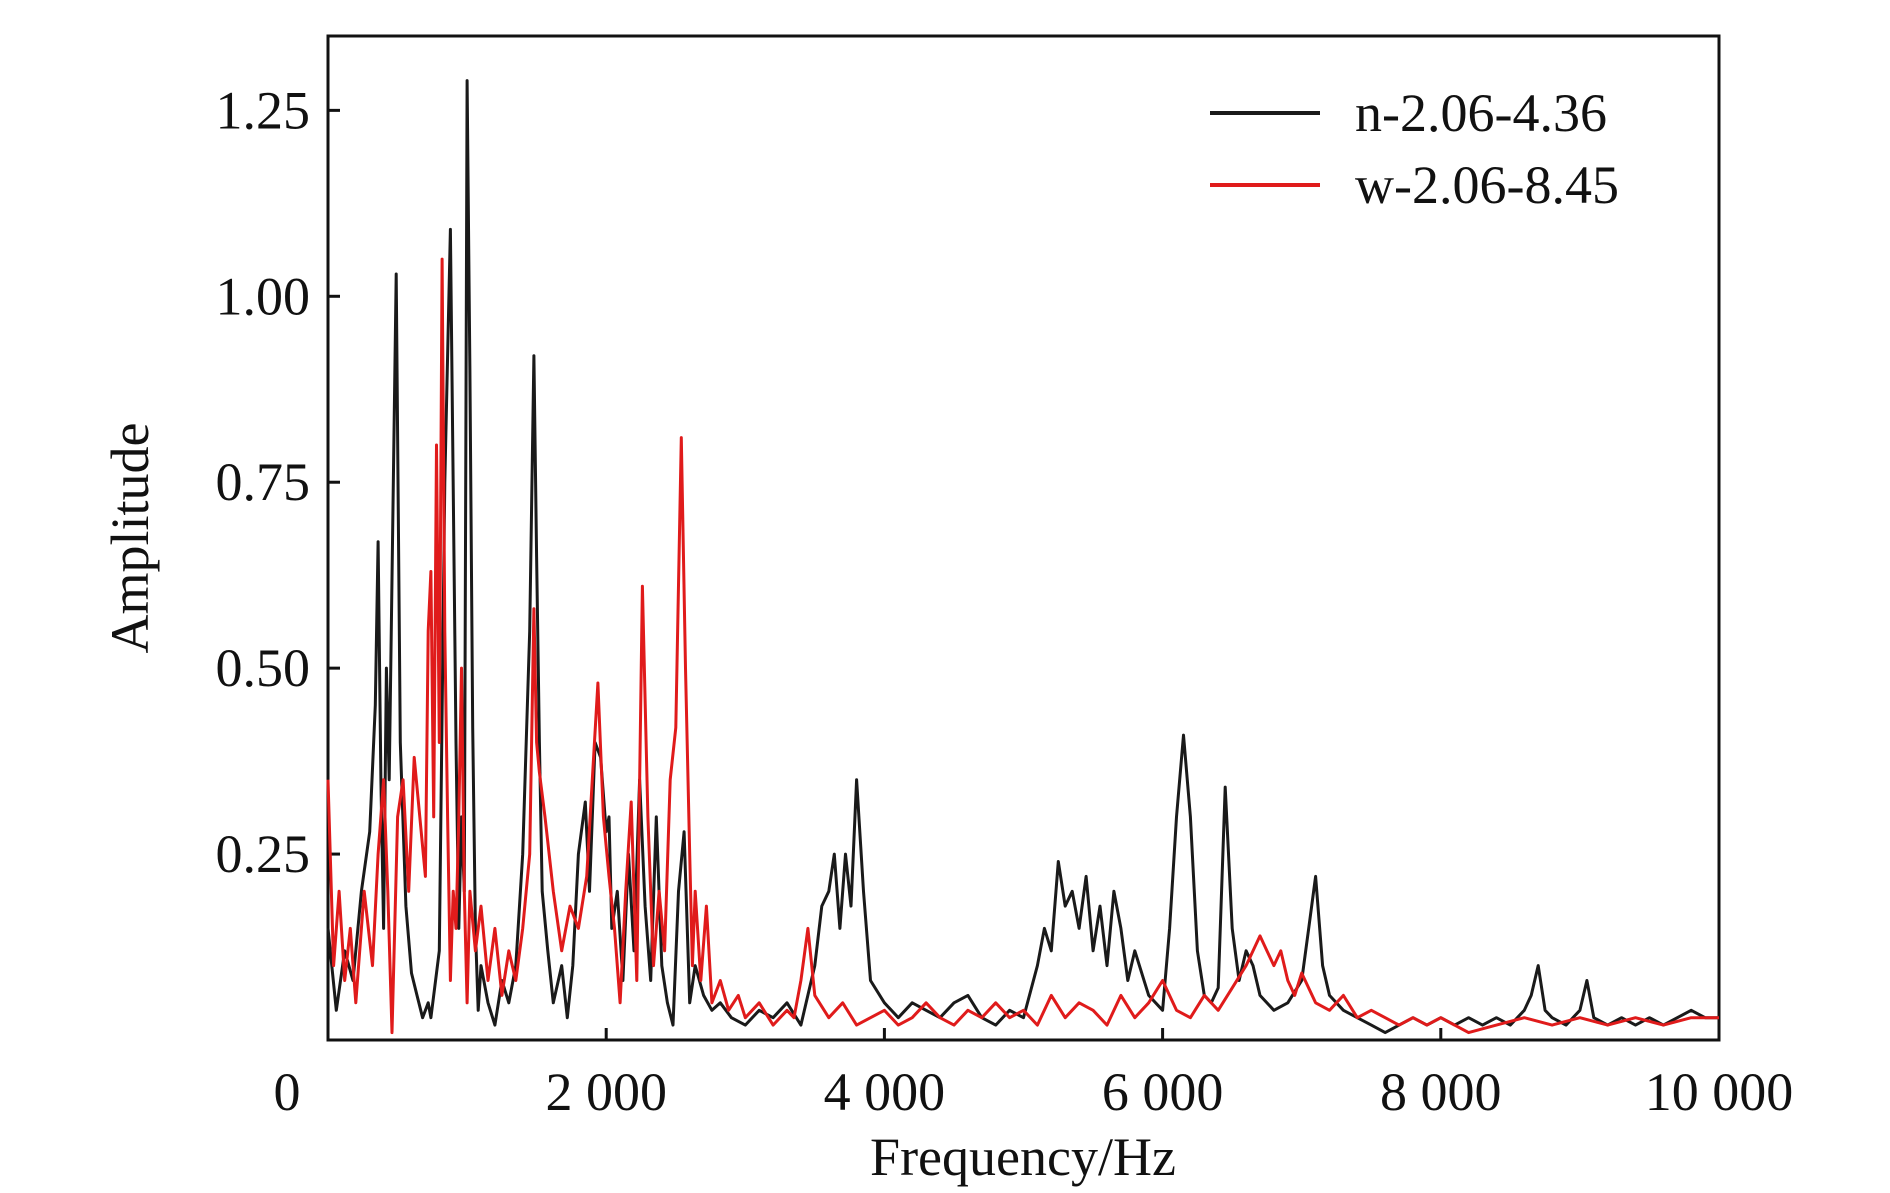  Describe the element at coordinates (130, 538) in the screenshot. I see `y-axis-title: Amplitude` at that location.